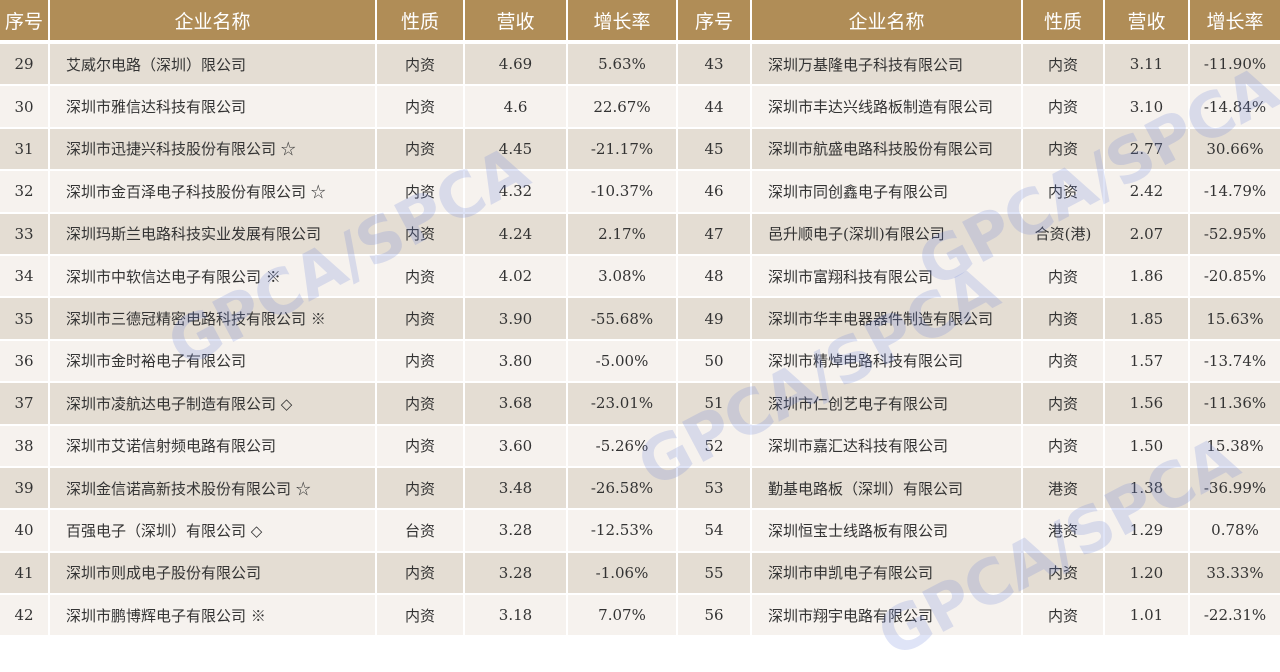 This screenshot has height=672, width=1280. What do you see at coordinates (1064, 20) in the screenshot?
I see `header-type: 性质` at bounding box center [1064, 20].